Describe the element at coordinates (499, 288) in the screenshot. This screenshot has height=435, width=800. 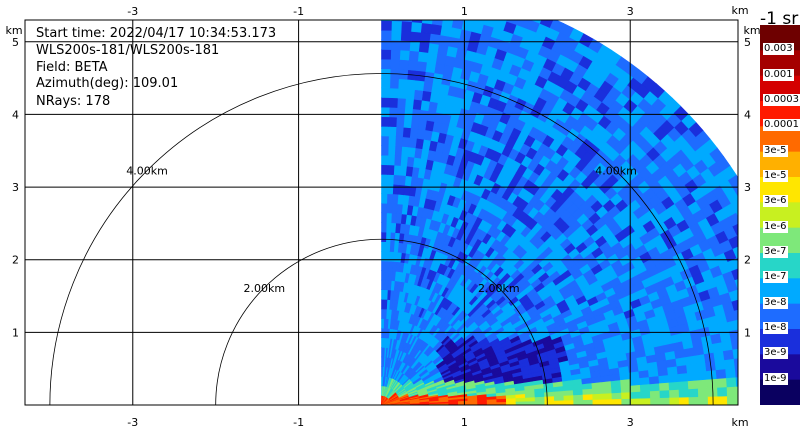
I see `ring-label-right-0: 2.00km` at that location.